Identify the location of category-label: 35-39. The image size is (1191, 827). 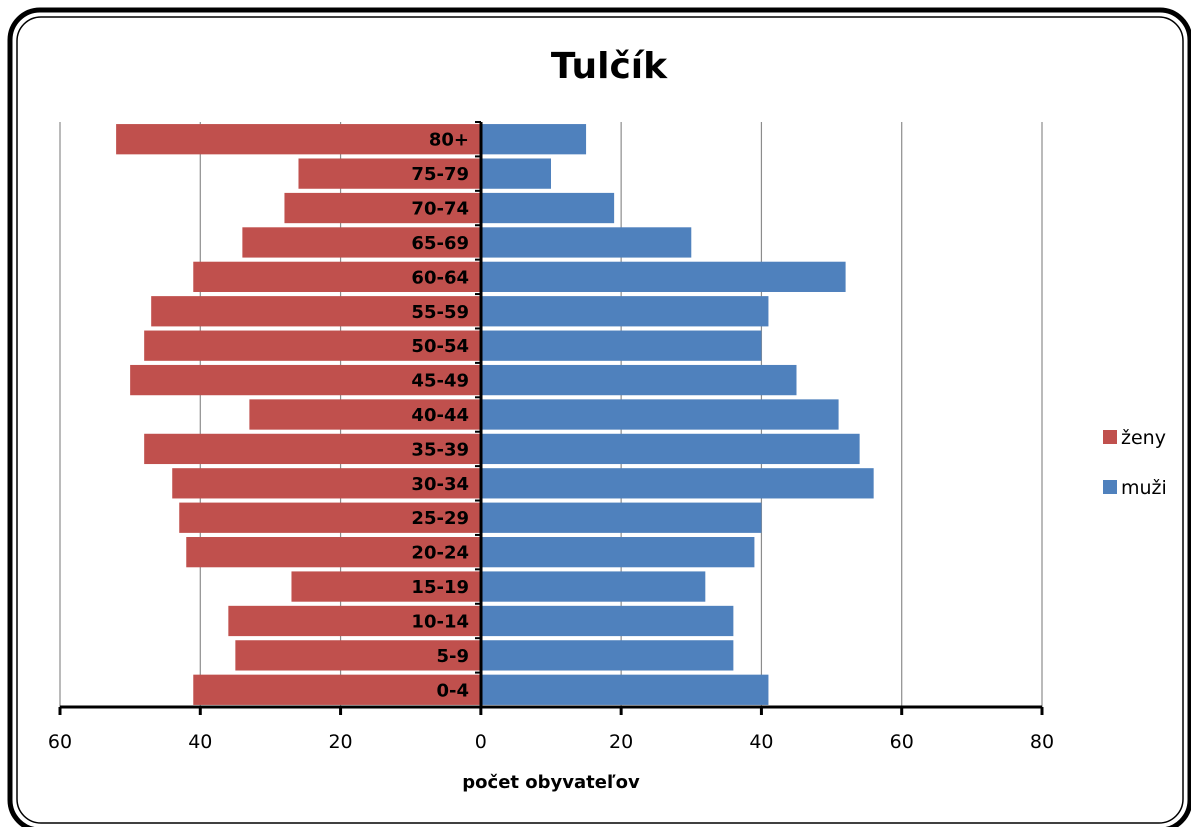
(440, 449).